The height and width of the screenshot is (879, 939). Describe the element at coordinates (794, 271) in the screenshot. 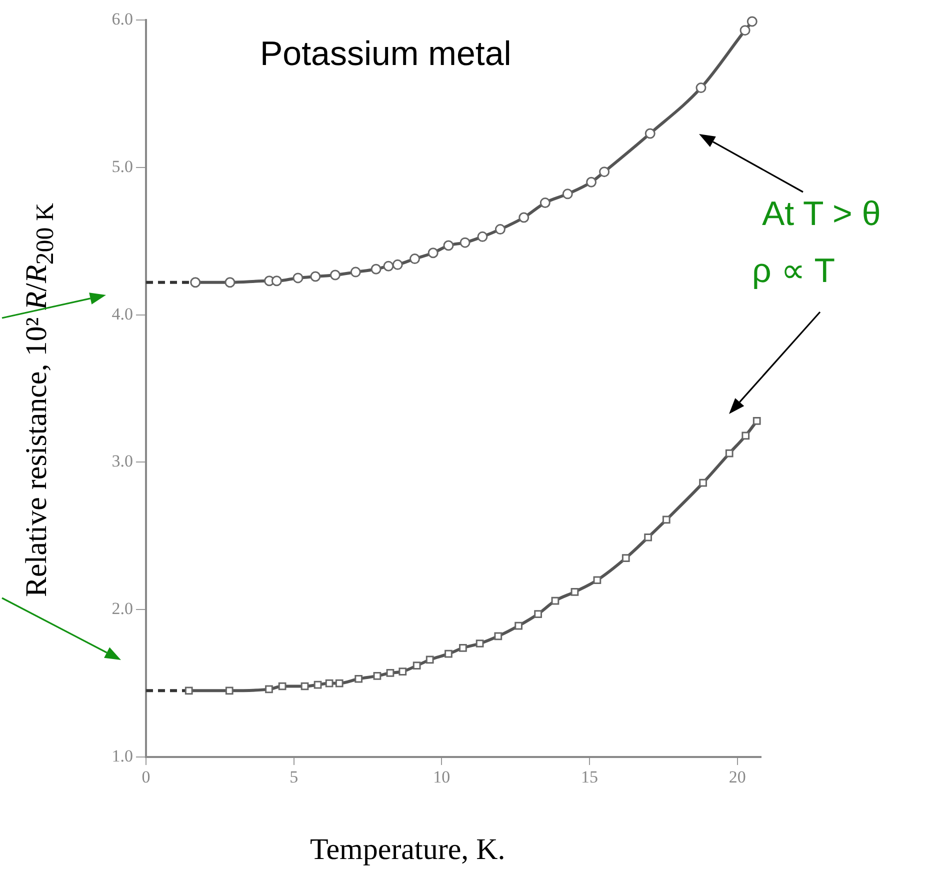

I see `annotation: ρ ∝ T` at that location.